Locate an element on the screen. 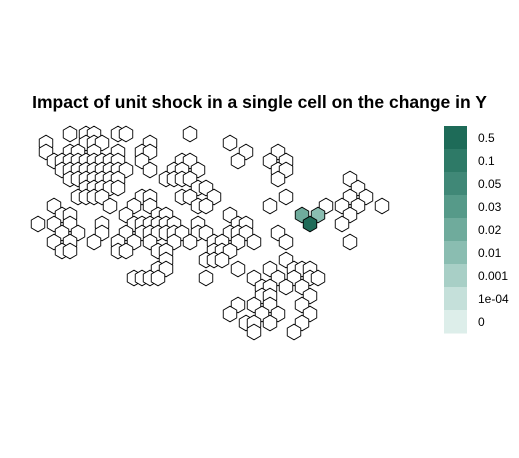 Image resolution: width=519 pixels, height=458 pixels. legend-label: 0.01 is located at coordinates (490, 253).